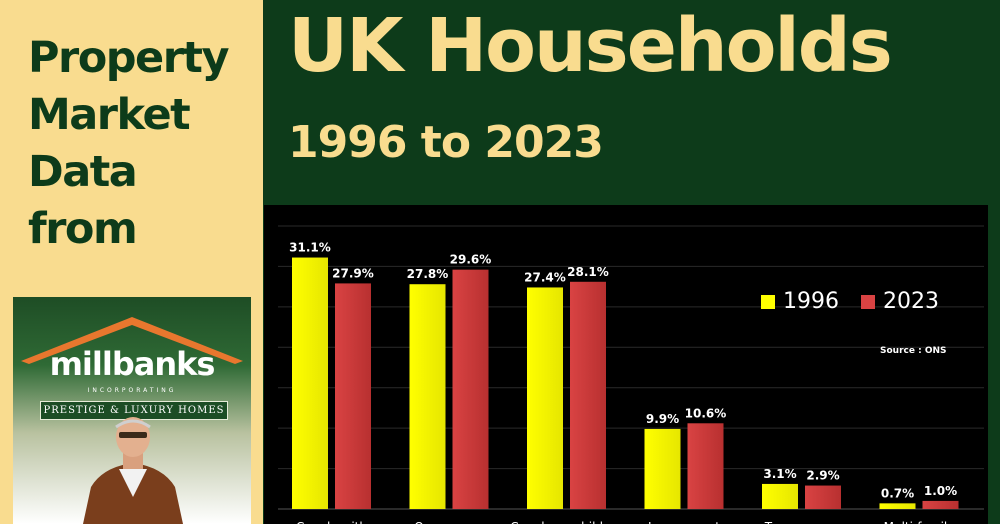 Image resolution: width=1000 pixels, height=524 pixels. What do you see at coordinates (132, 390) in the screenshot?
I see `company-logo-subtext: INCORPORATING` at bounding box center [132, 390].